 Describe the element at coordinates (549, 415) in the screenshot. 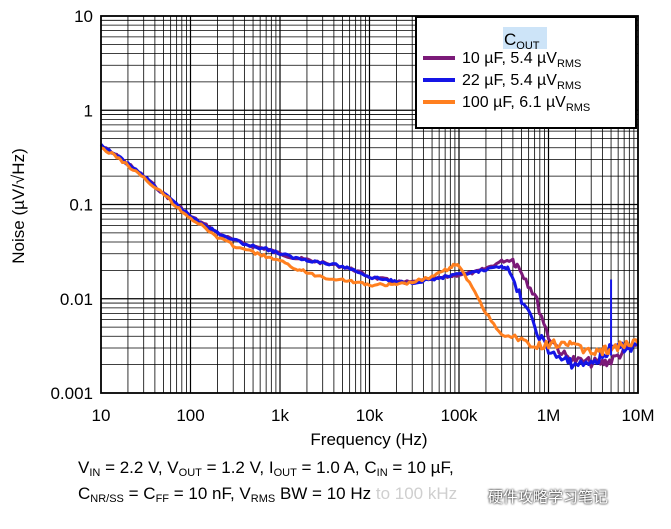

I see `x-tick-label: 1M` at that location.